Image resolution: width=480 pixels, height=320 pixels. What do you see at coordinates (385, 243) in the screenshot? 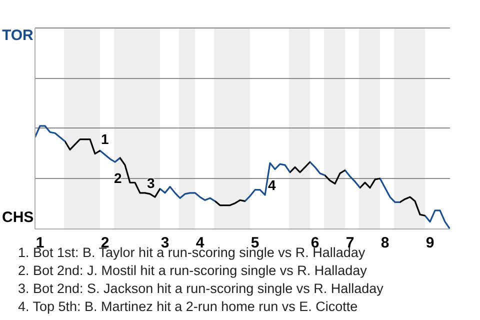
I see `x-tick-label: 8` at bounding box center [385, 243].